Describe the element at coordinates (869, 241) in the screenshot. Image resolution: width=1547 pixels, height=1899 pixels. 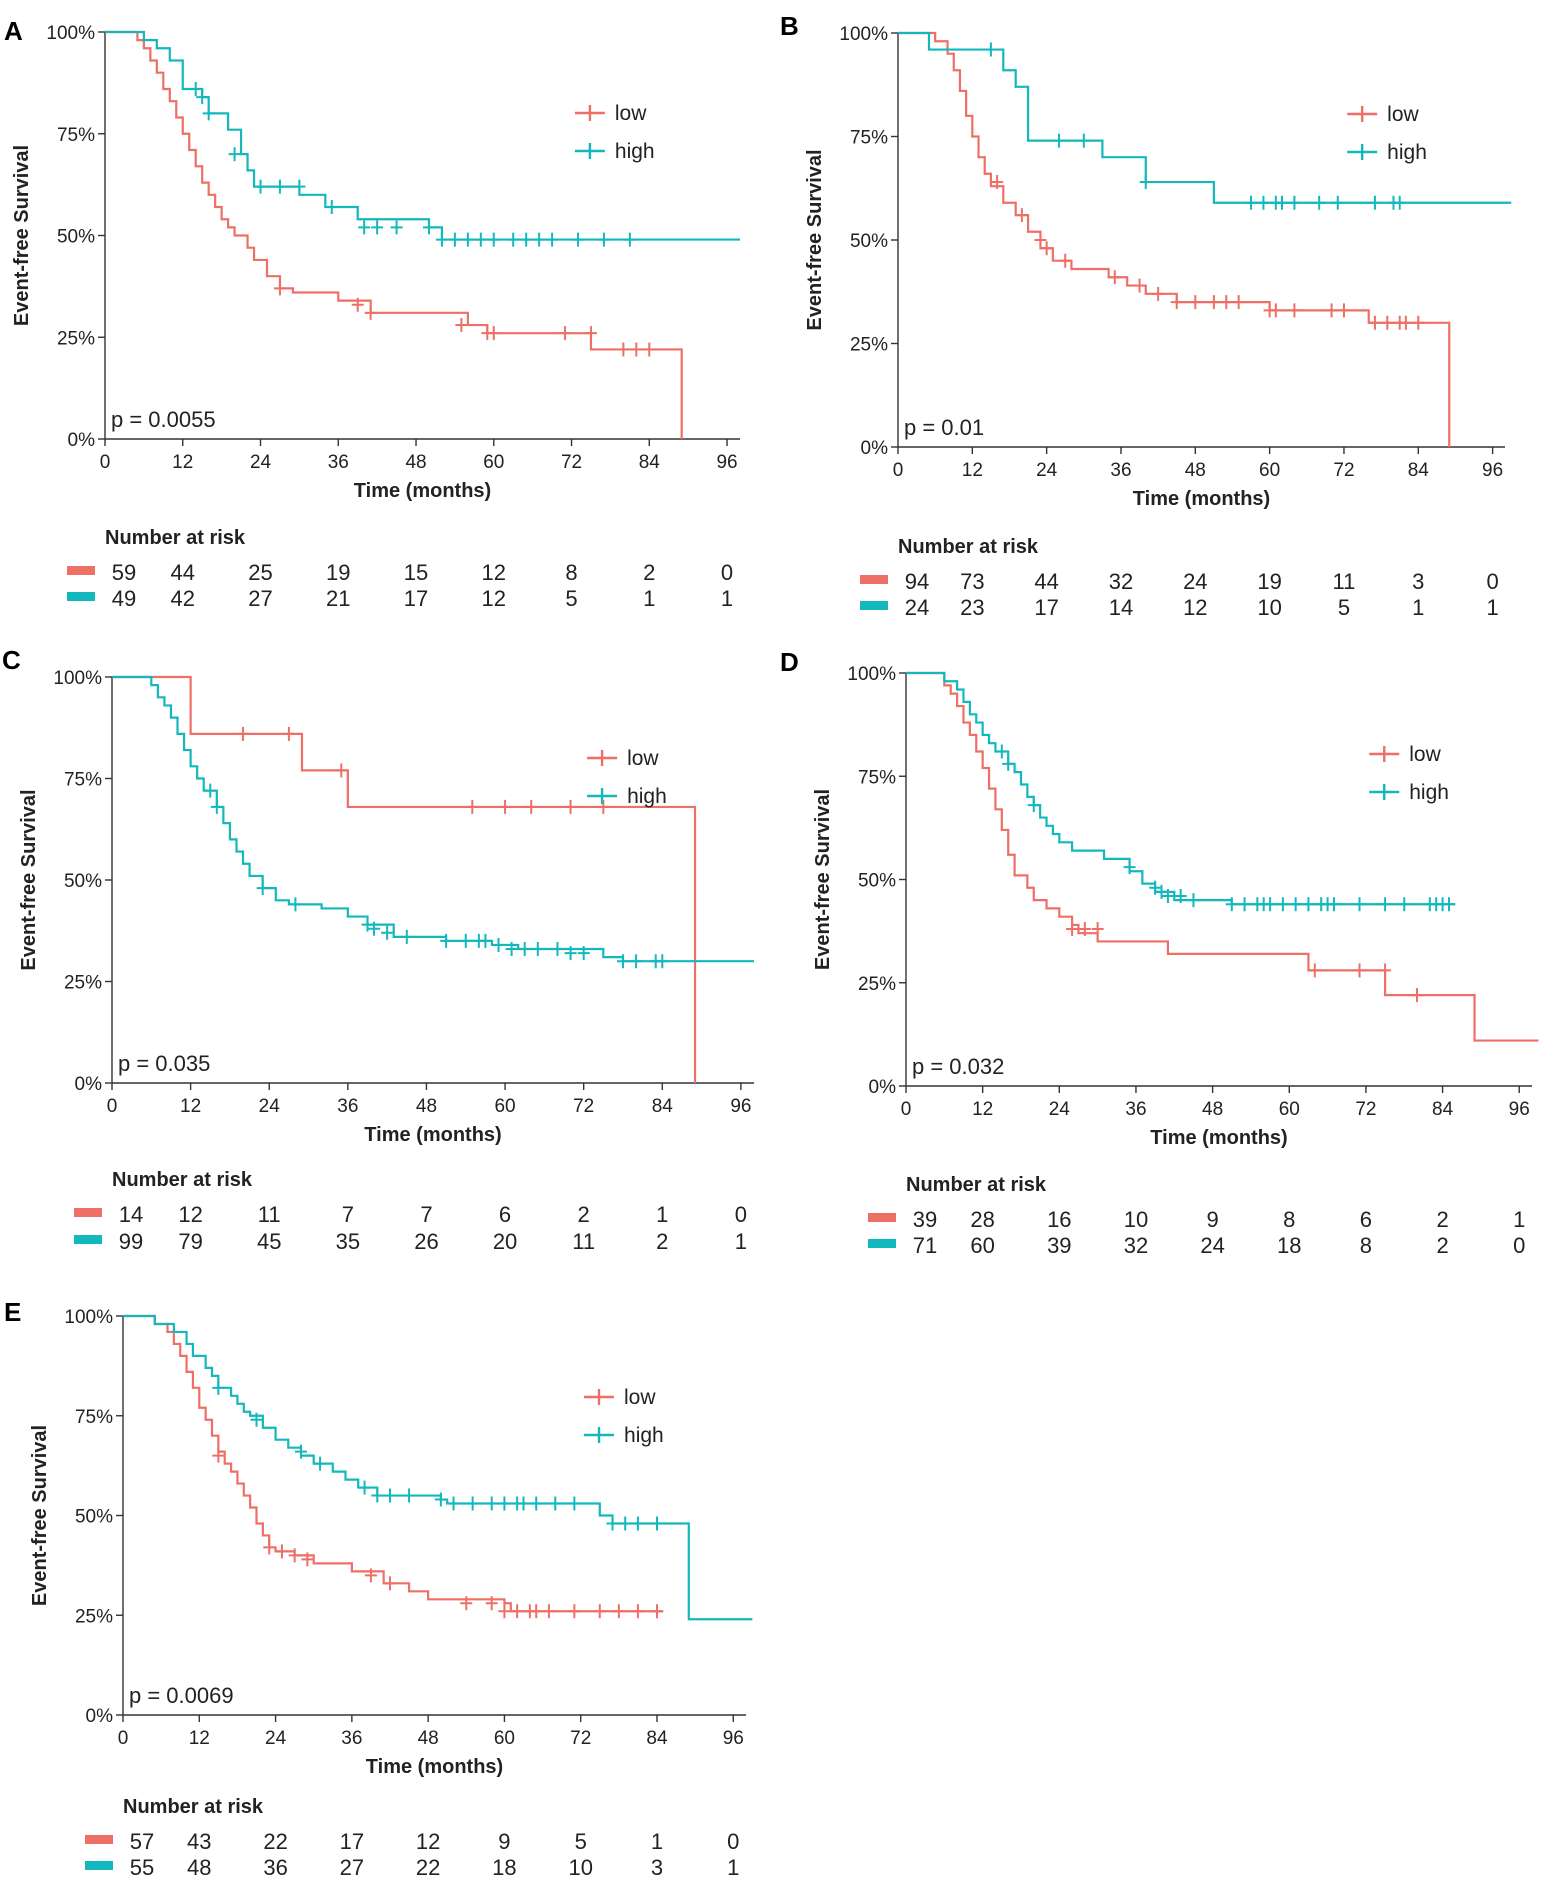
I see `y-tick-label: 50%` at that location.